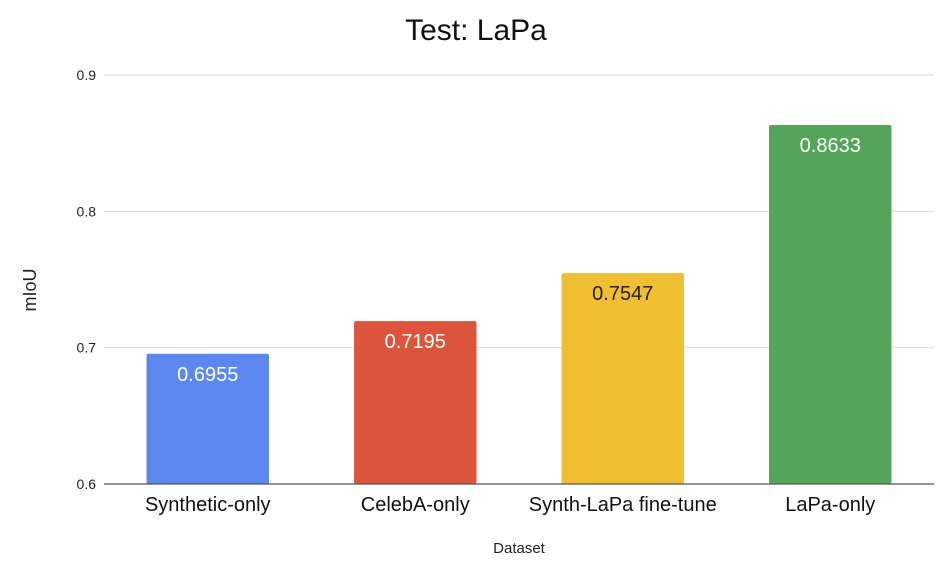 Image resolution: width=952 pixels, height=571 pixels. What do you see at coordinates (622, 294) in the screenshot?
I see `data-label: 0.7547` at bounding box center [622, 294].